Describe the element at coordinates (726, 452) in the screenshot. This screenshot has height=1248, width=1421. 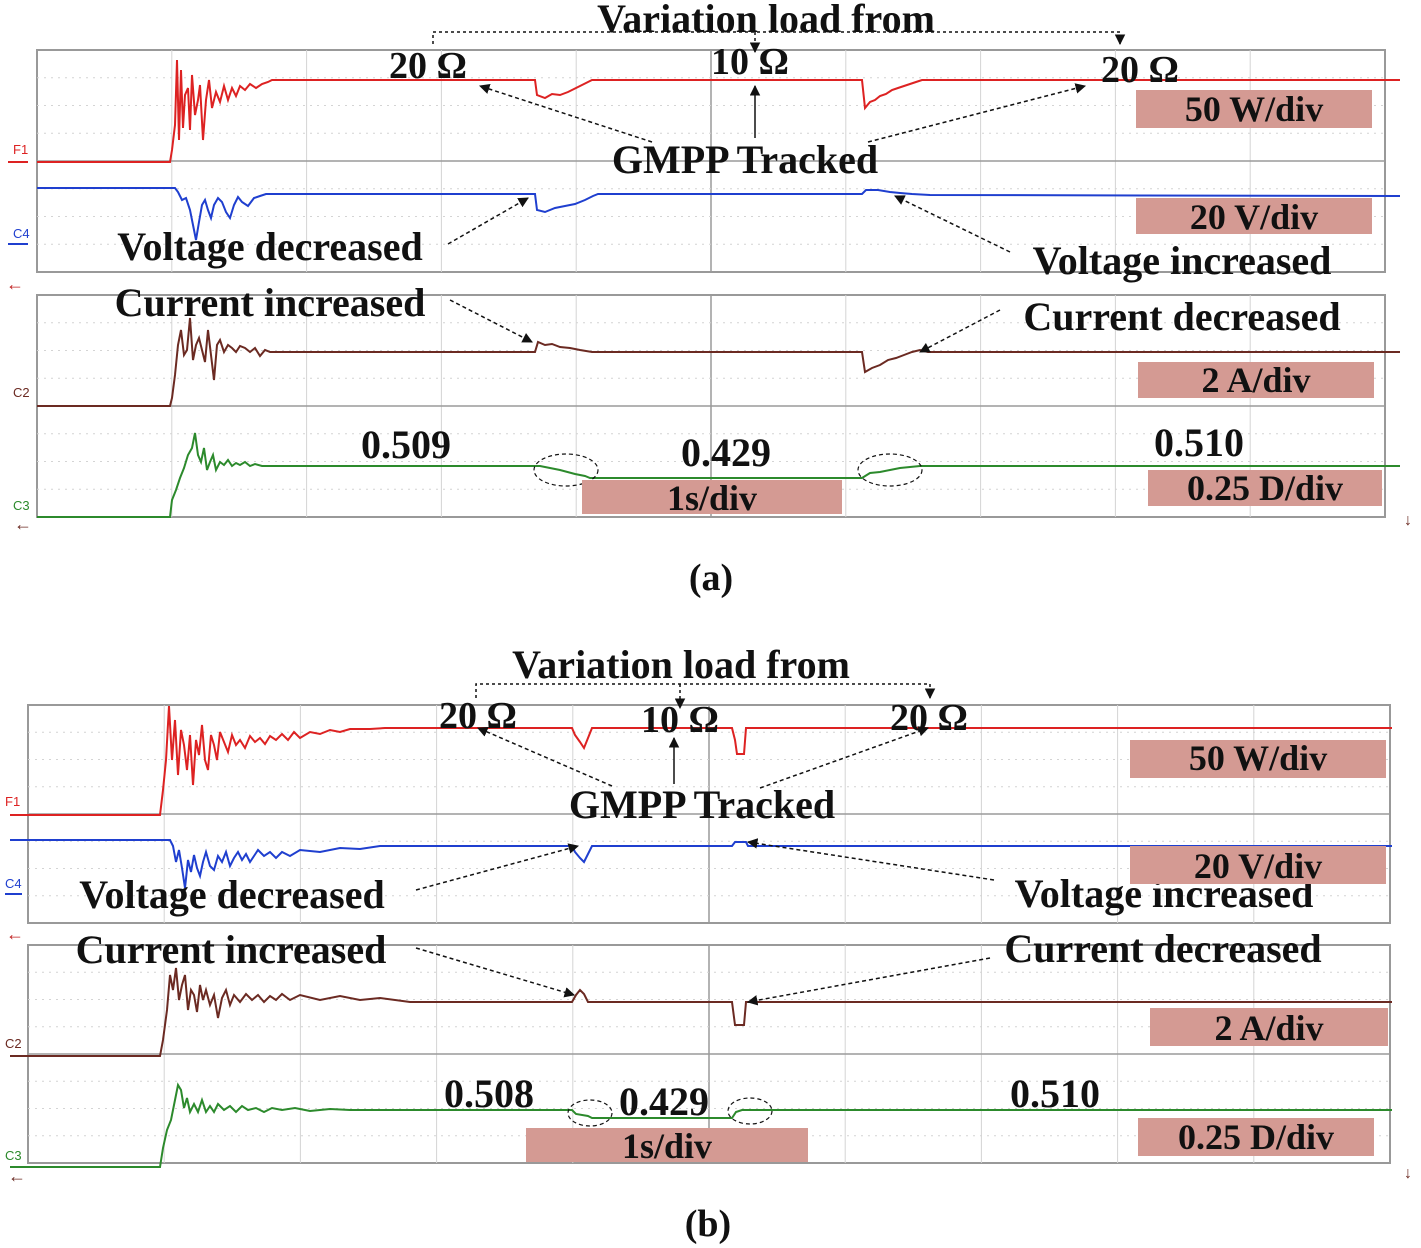
I see `duty-value-a-2: 0.429` at that location.